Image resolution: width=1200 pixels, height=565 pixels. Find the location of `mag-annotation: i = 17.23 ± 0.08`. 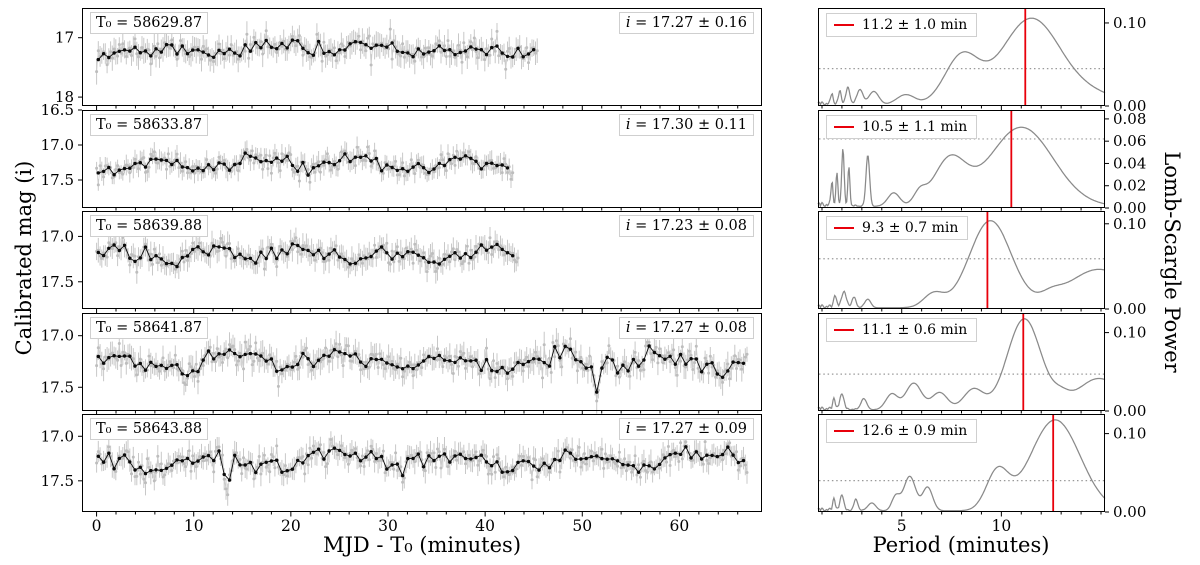

mag-annotation: i = 17.23 ± 0.08 is located at coordinates (686, 226).